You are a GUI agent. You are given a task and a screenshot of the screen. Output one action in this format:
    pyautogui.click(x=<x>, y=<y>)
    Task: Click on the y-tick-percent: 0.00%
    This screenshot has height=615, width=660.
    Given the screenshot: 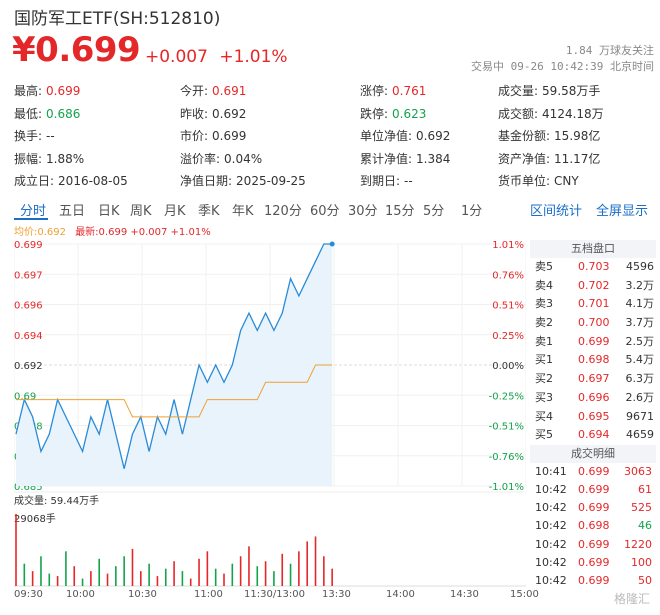 What is the action you would take?
    pyautogui.click(x=508, y=366)
    